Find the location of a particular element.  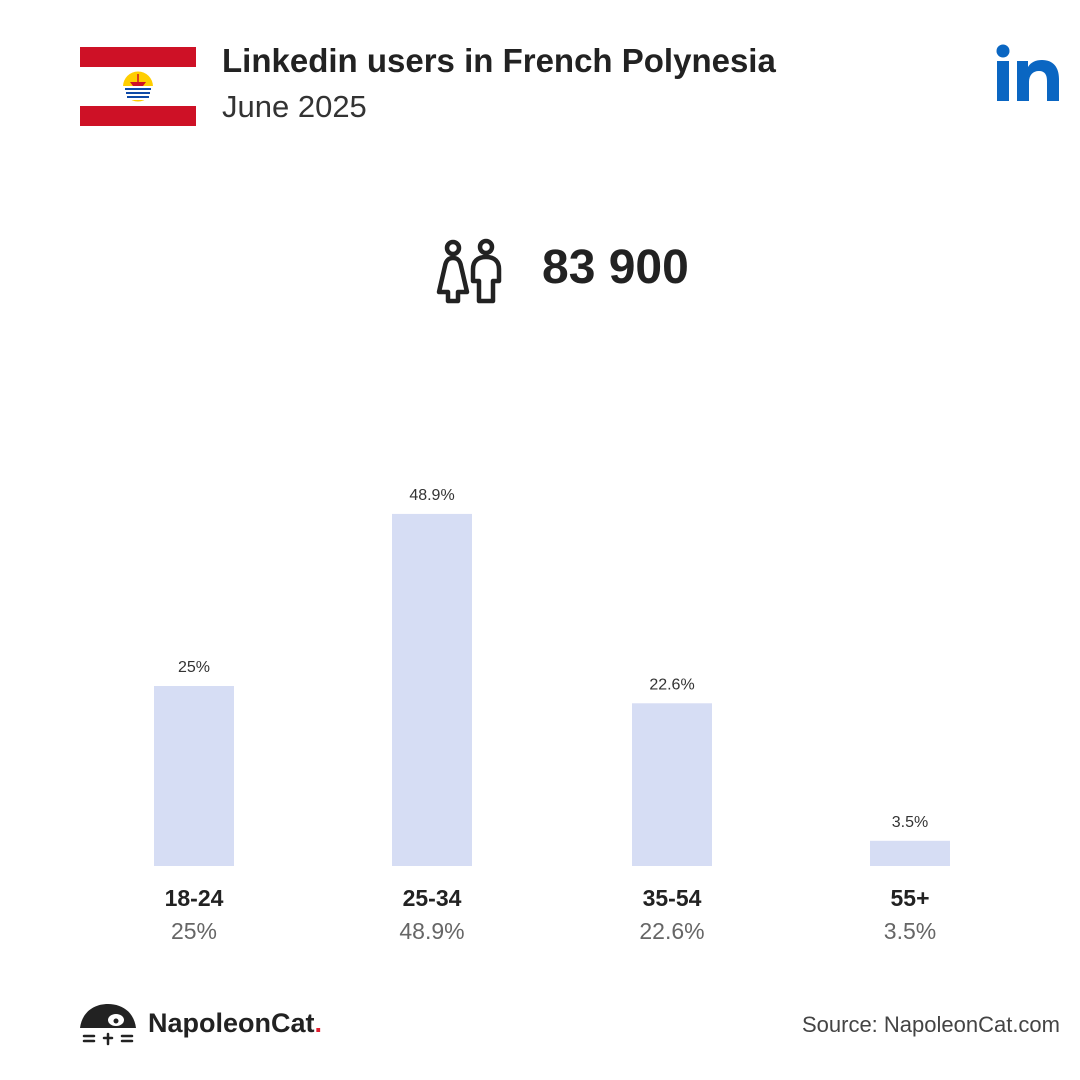

people-icon is located at coordinates (469, 271).